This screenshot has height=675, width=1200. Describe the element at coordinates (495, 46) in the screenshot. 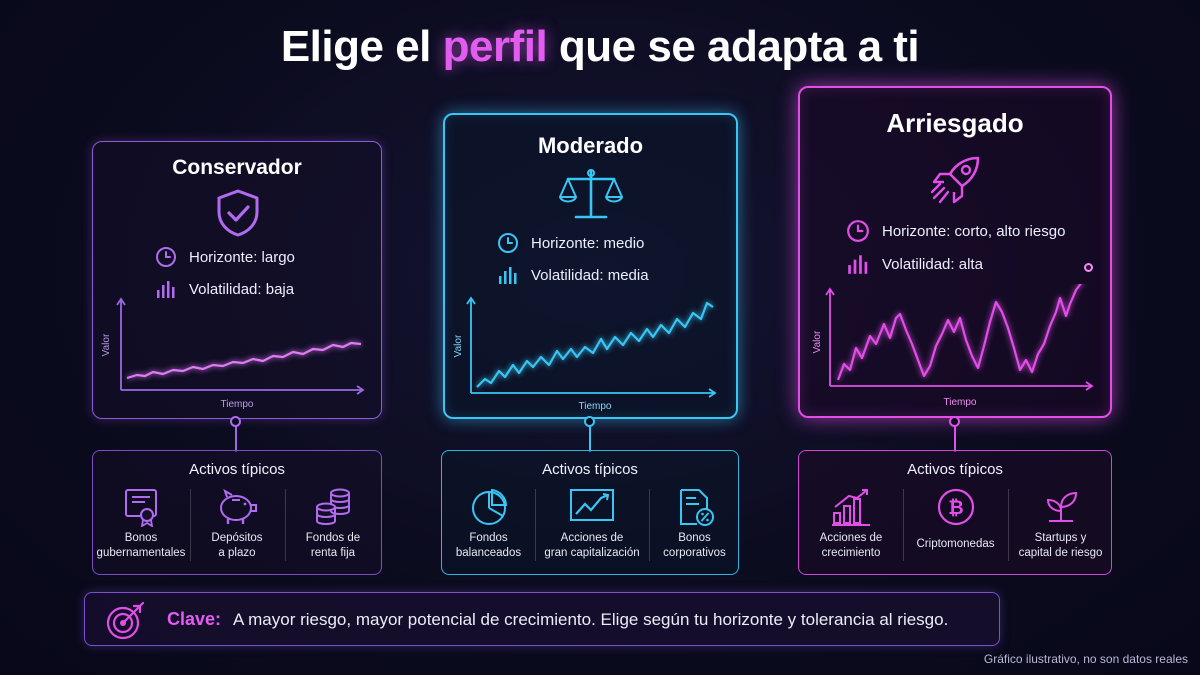

I see `title-highlight: perfil` at that location.